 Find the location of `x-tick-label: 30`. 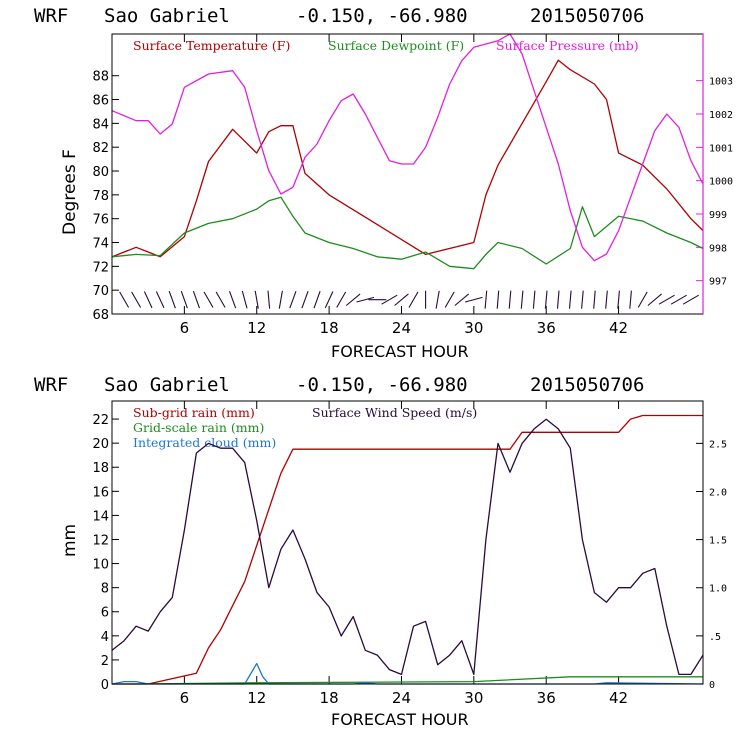

x-tick-label: 30 is located at coordinates (473, 328).